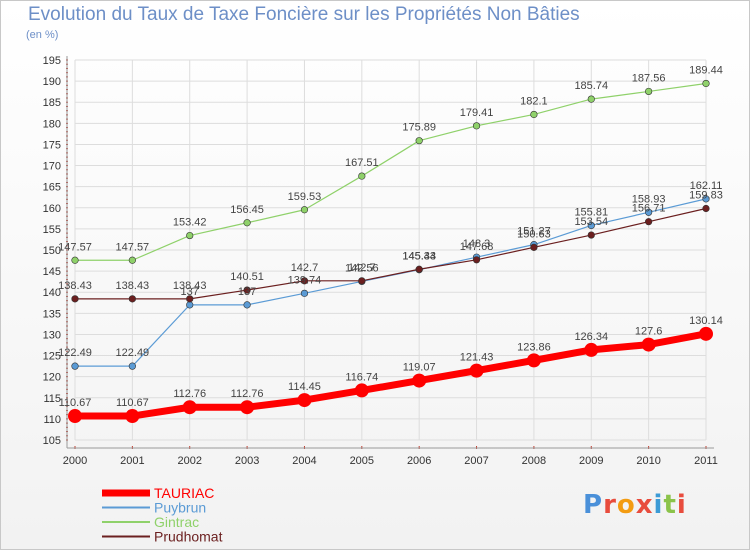  What do you see at coordinates (52, 314) in the screenshot?
I see `y-tick-label: 135` at bounding box center [52, 314].